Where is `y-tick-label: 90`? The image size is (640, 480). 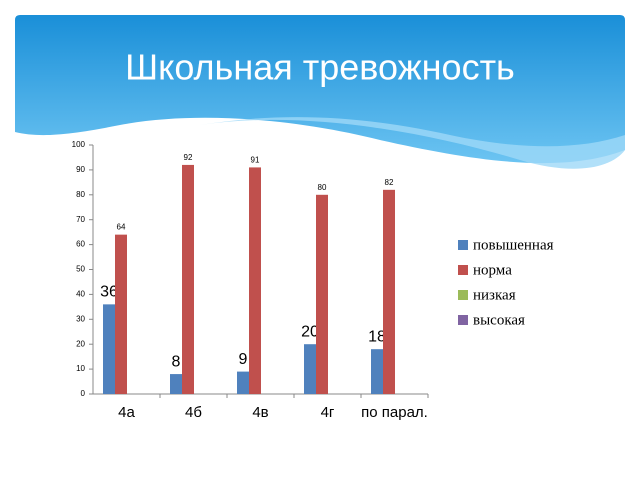
y-tick-label: 90 is located at coordinates (80, 169).